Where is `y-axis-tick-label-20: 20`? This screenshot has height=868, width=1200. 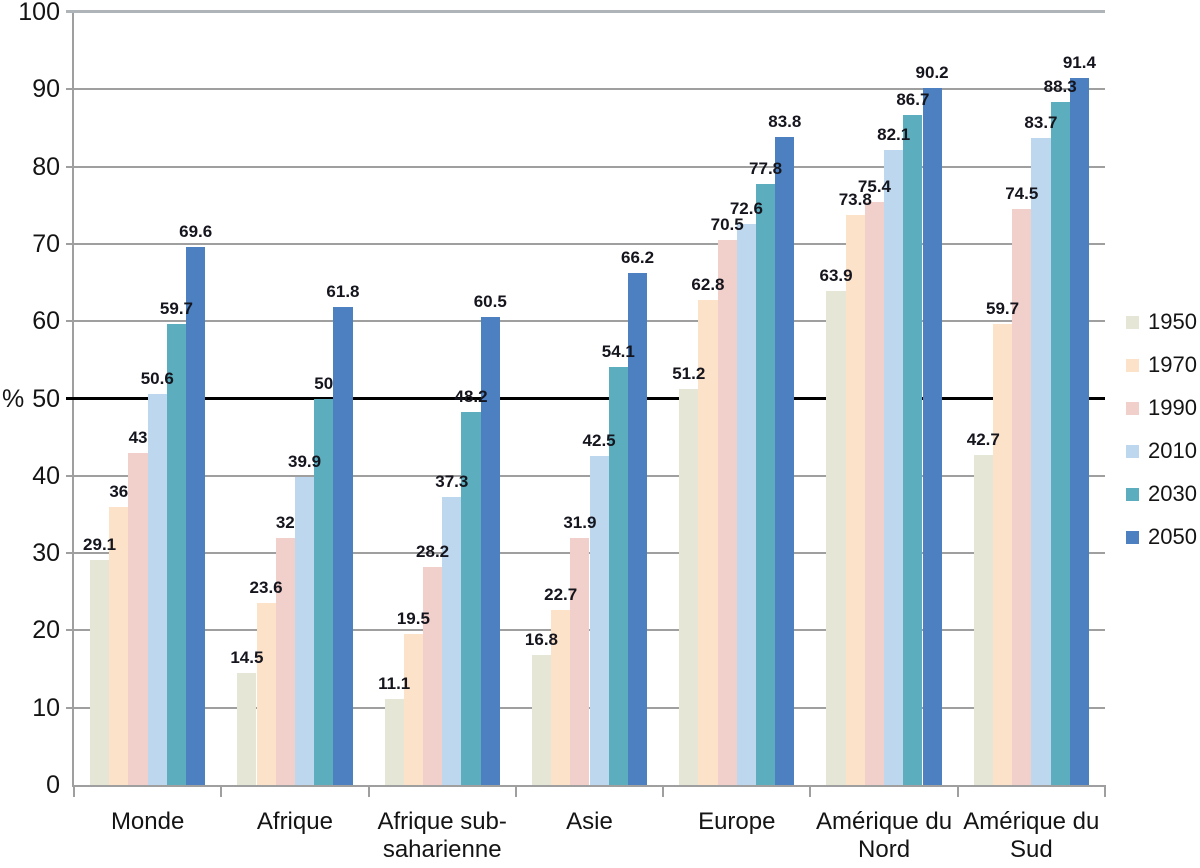
y-axis-tick-label-20: 20 is located at coordinates (46, 630).